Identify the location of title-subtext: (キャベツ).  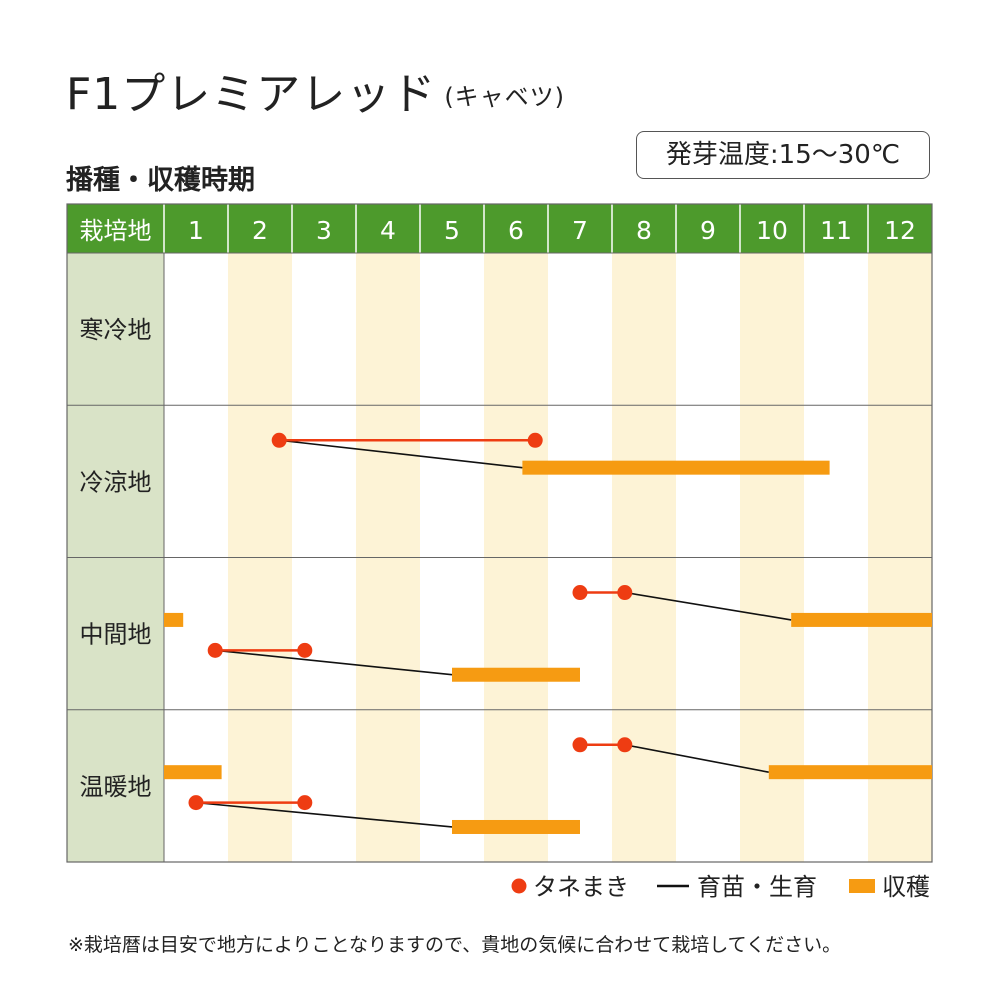
(505, 97).